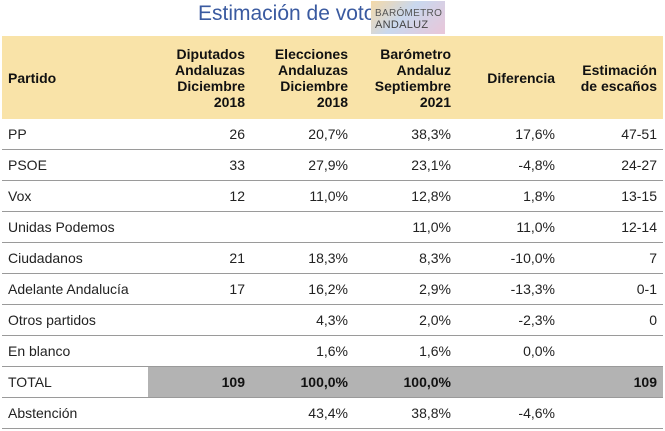 This screenshot has width=665, height=431. What do you see at coordinates (199, 289) in the screenshot?
I see `cell-diputados-2018: 17` at bounding box center [199, 289].